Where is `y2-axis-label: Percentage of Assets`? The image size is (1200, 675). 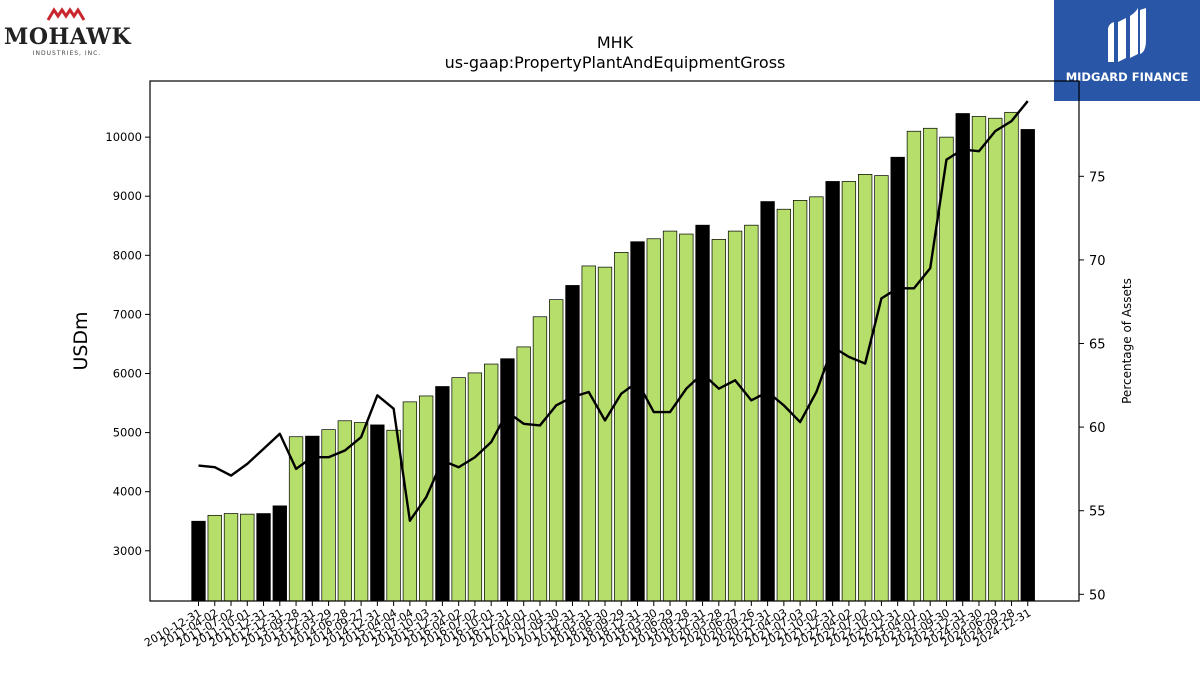 y2-axis-label: Percentage of Assets is located at coordinates (1127, 341).